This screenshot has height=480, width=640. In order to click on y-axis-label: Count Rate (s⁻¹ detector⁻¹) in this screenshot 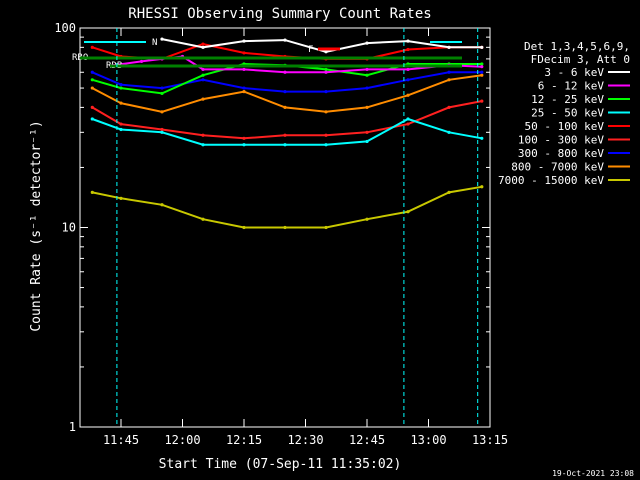, I will do `click(36, 225)`.